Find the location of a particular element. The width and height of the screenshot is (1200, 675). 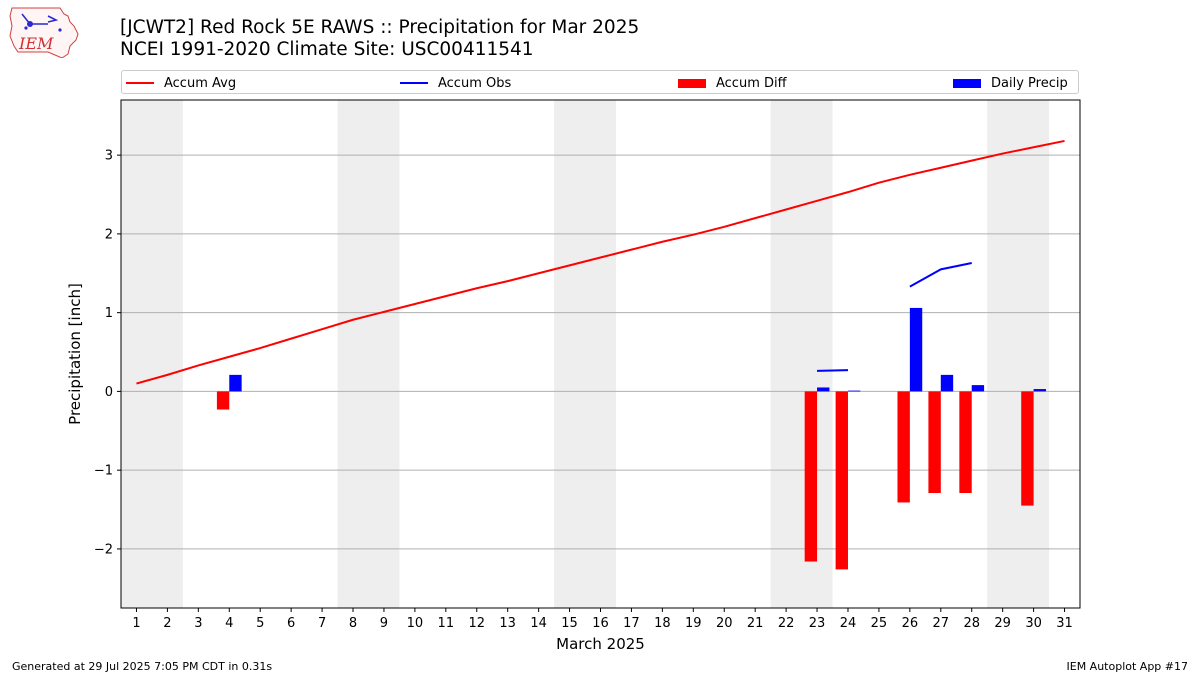

legend-item-accum-obs: Accum Obs is located at coordinates (455, 83).